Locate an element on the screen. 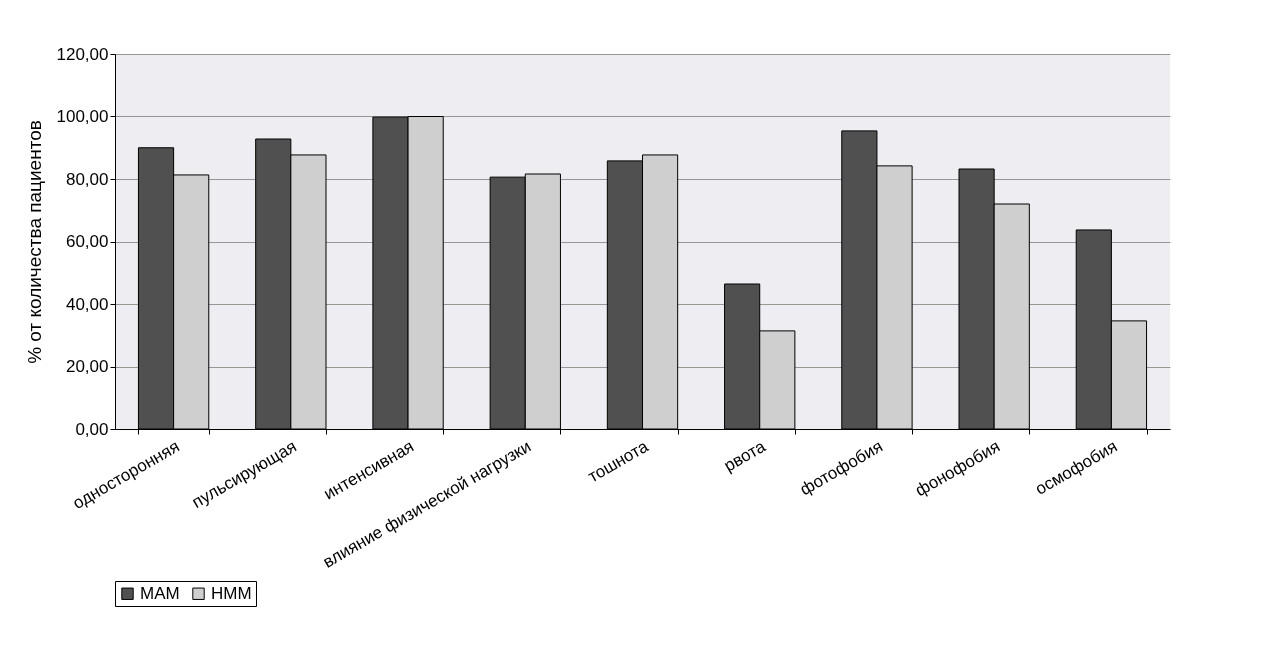  y-axis-title: % от количества пациентов is located at coordinates (34, 242).